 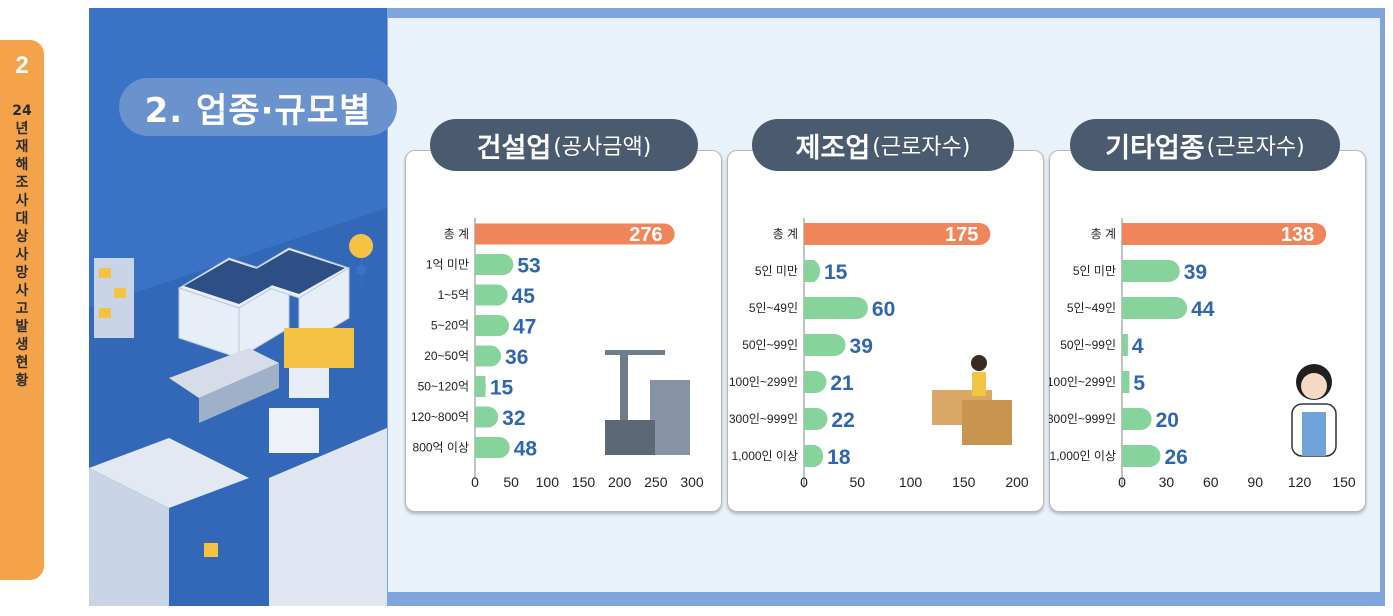 What do you see at coordinates (972, 400) in the screenshot?
I see `worker-boxes-icon` at bounding box center [972, 400].